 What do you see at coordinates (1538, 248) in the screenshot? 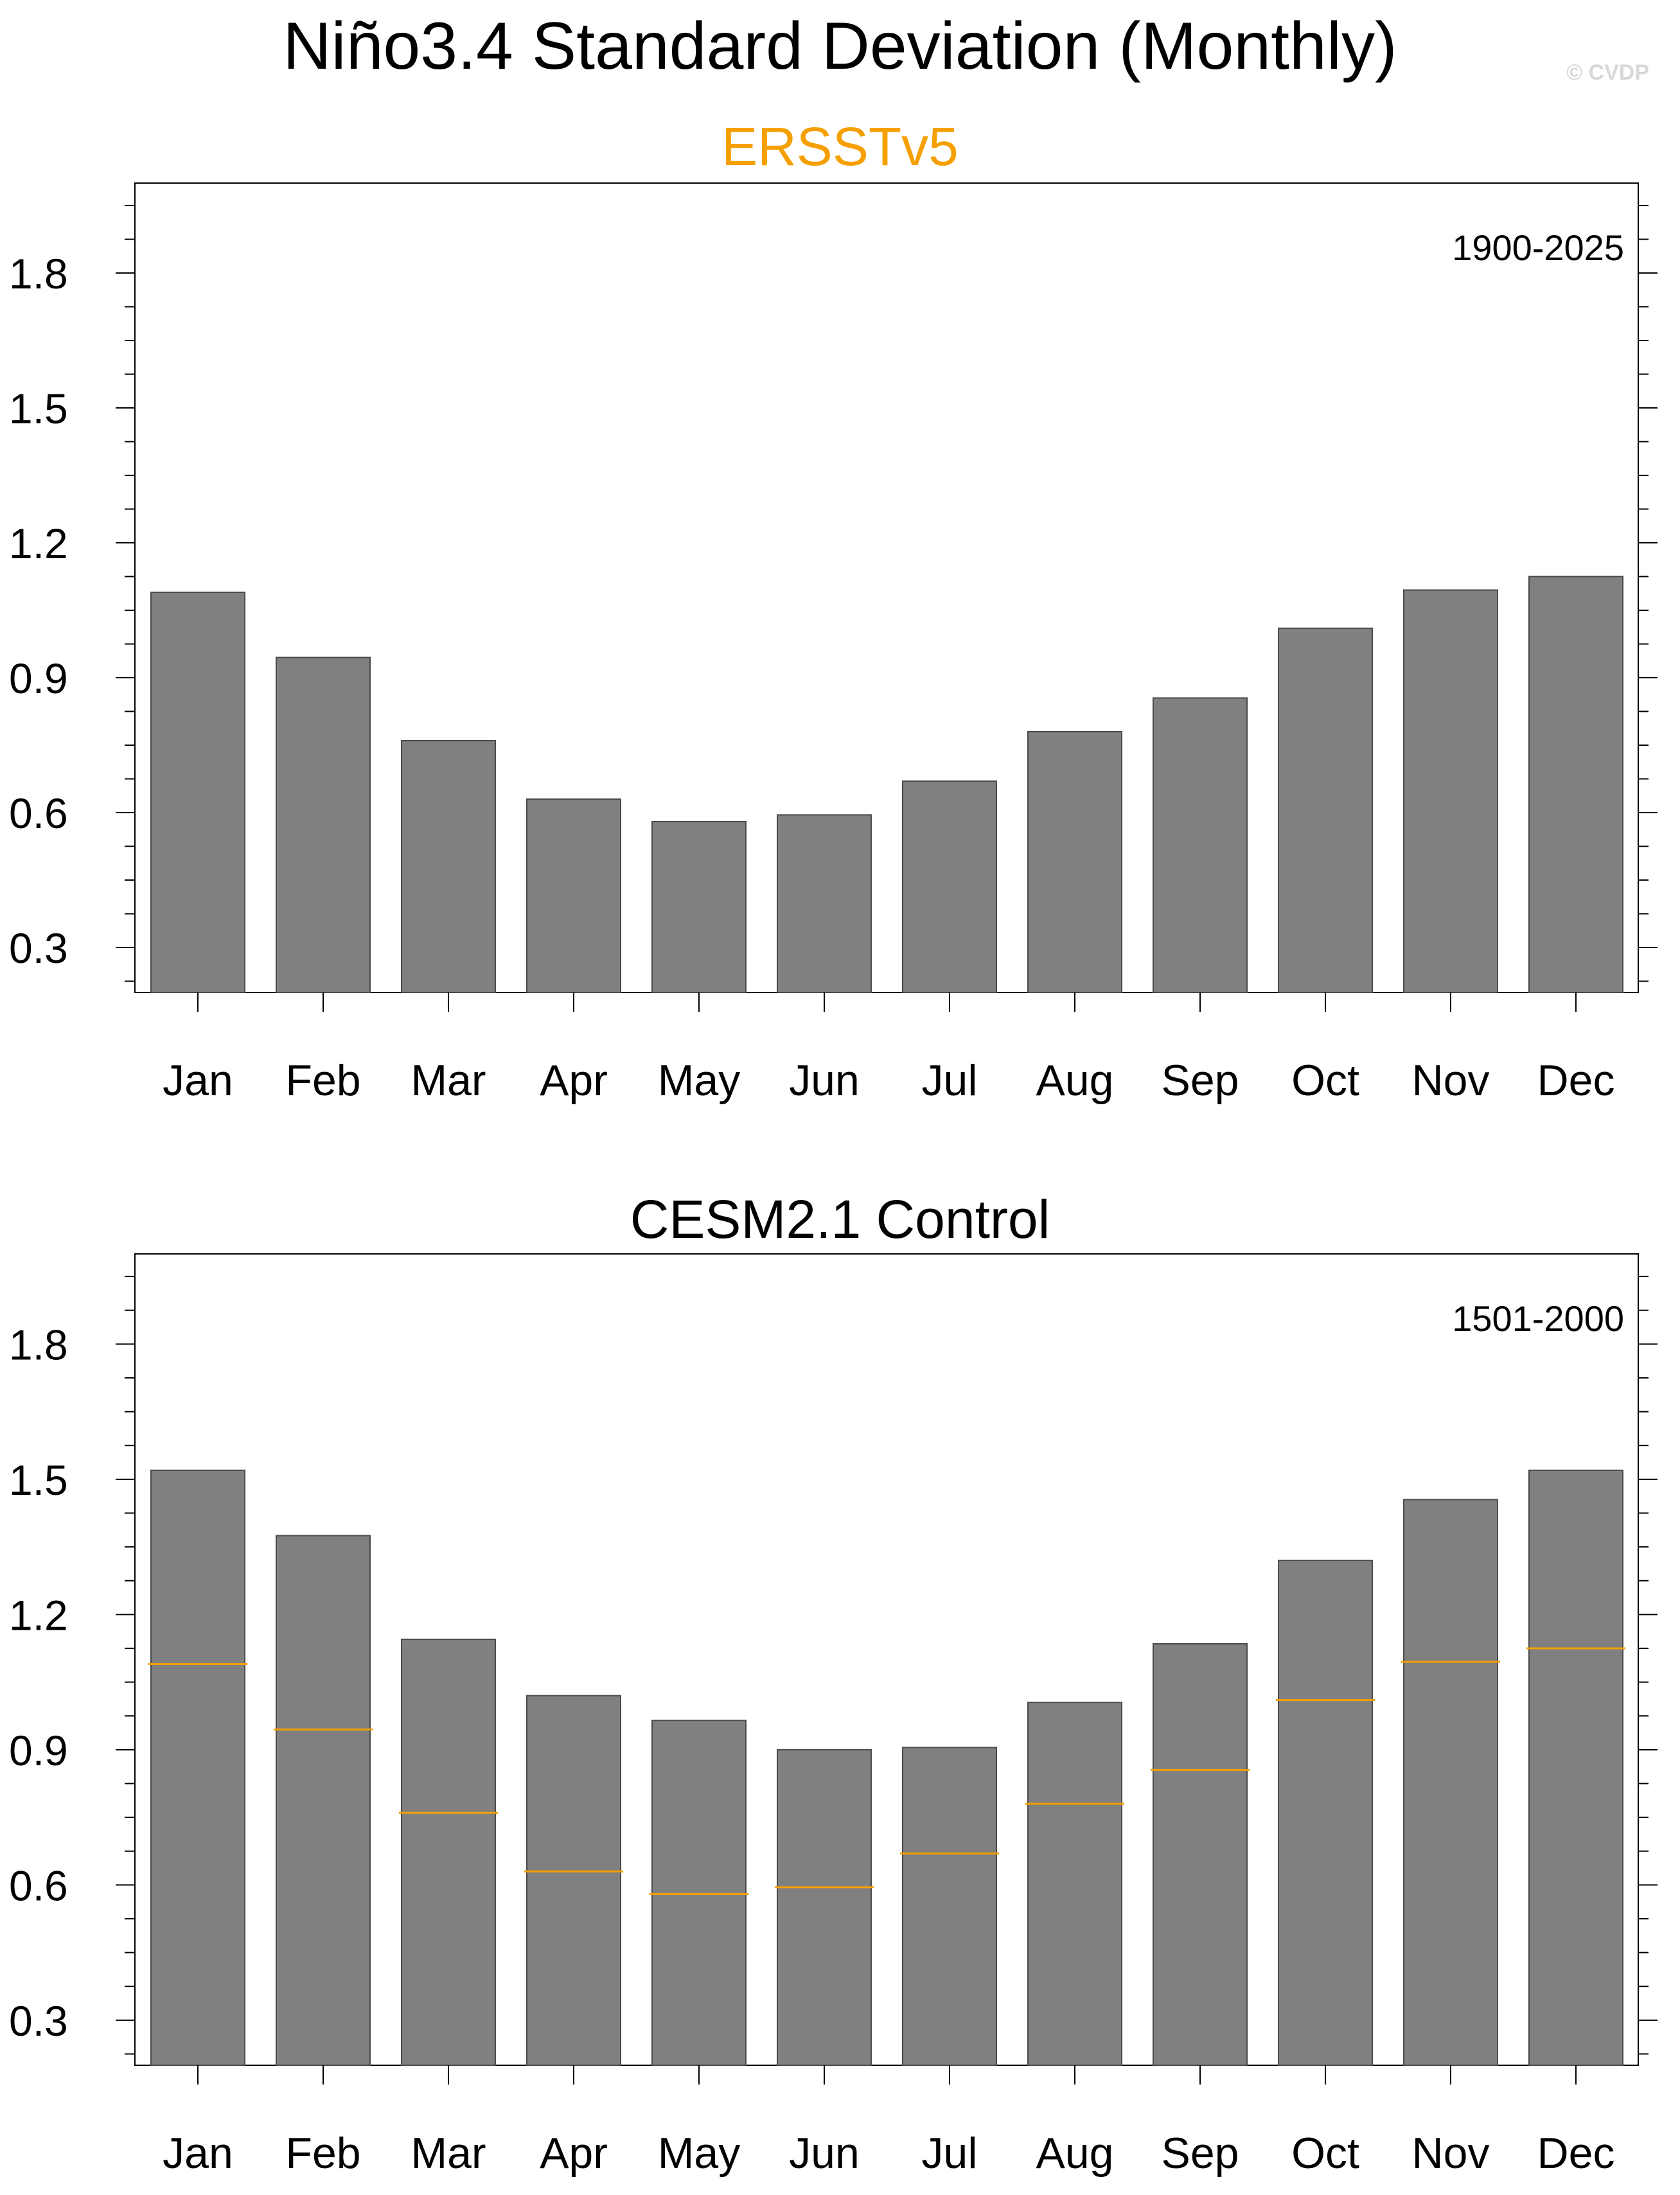
I see `period-label: 1900-2025` at bounding box center [1538, 248].